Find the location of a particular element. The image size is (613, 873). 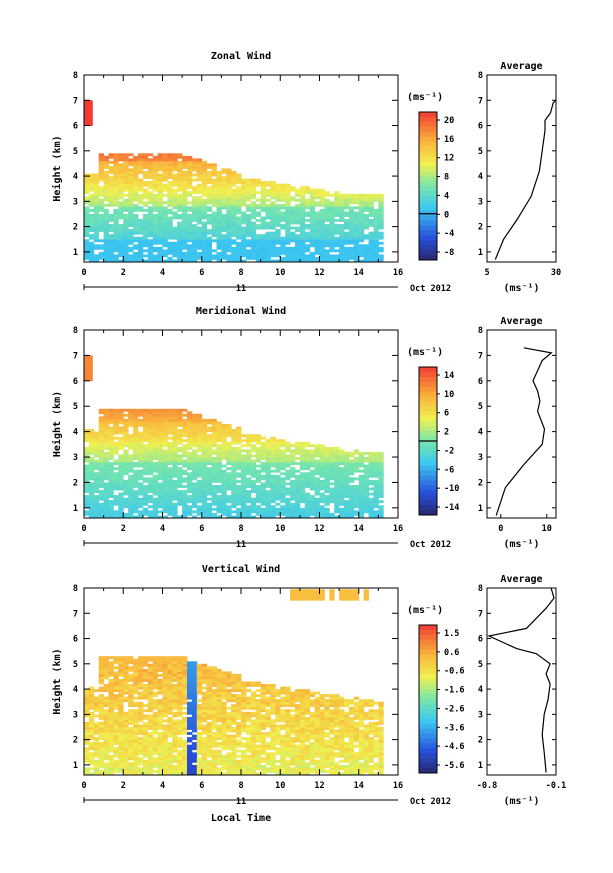

colorbar-label: -0.6 is located at coordinates (454, 672).